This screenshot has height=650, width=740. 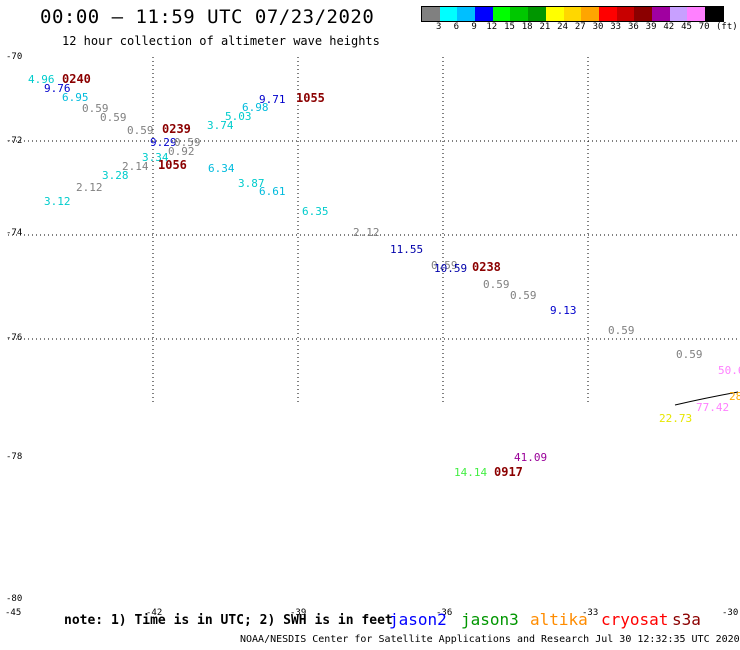 What do you see at coordinates (527, 27) in the screenshot?
I see `colorbar-tick: 18` at bounding box center [527, 27].